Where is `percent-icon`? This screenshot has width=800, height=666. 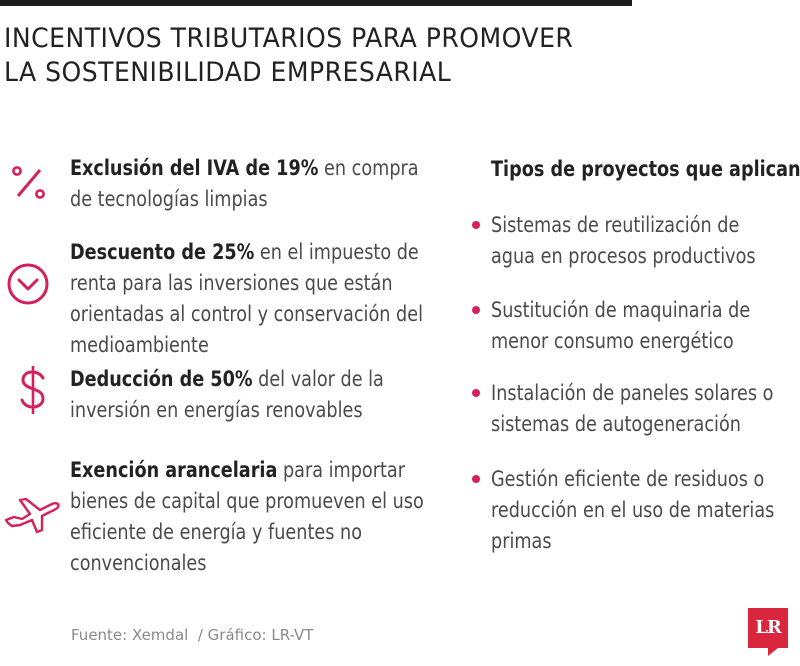 percent-icon is located at coordinates (28, 182).